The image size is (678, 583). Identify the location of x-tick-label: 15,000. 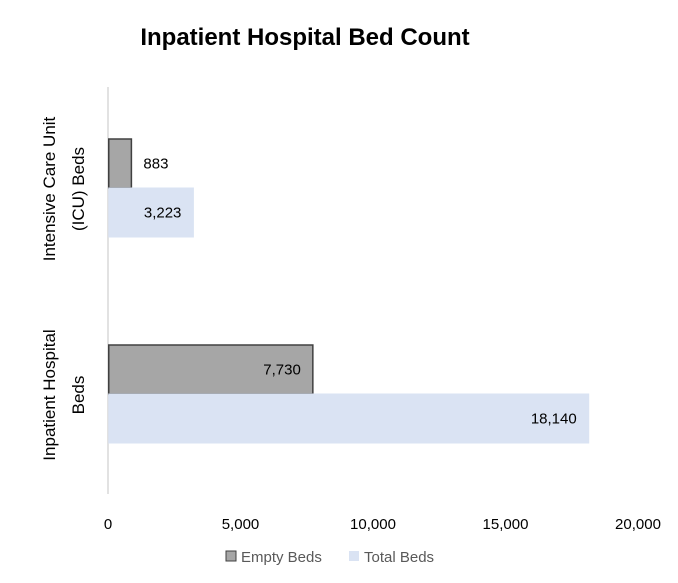
(506, 524).